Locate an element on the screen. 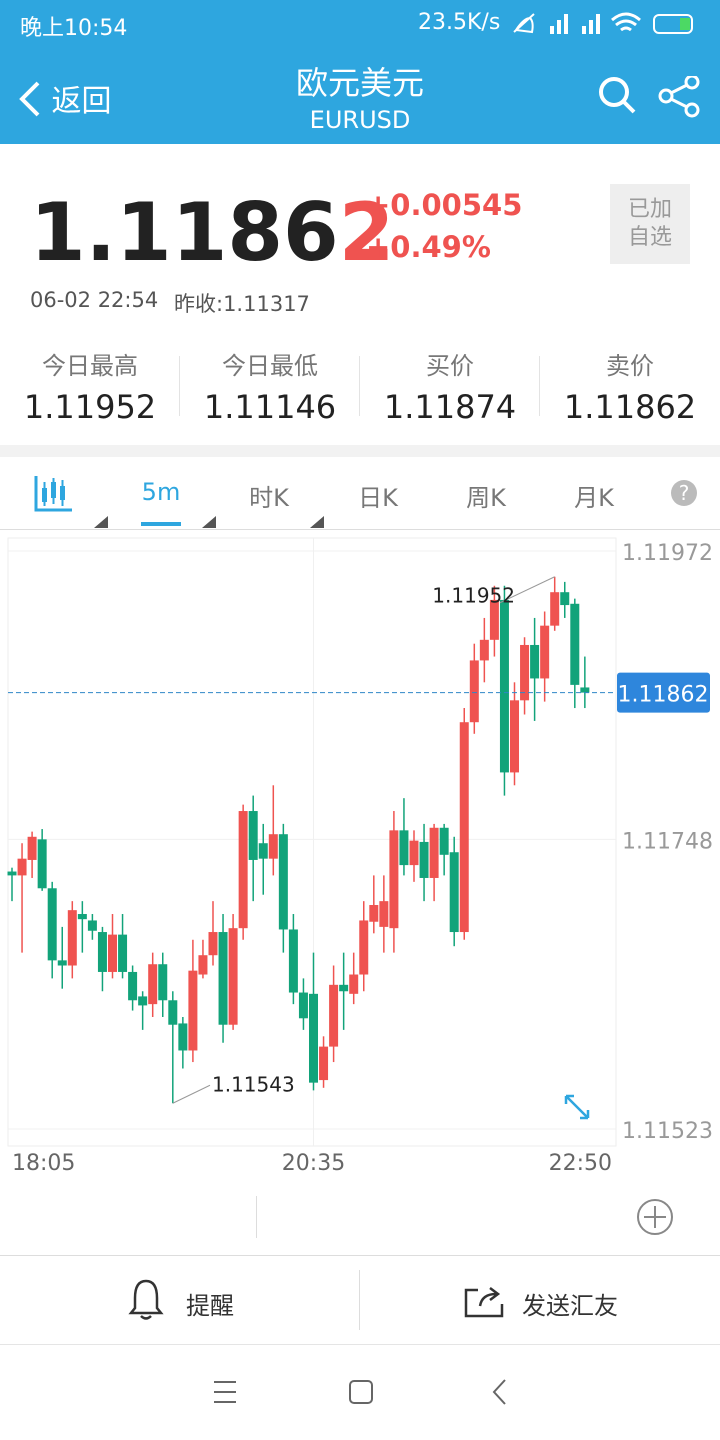 The width and height of the screenshot is (720, 1440). y-tick-label: 1.11748 is located at coordinates (667, 841).